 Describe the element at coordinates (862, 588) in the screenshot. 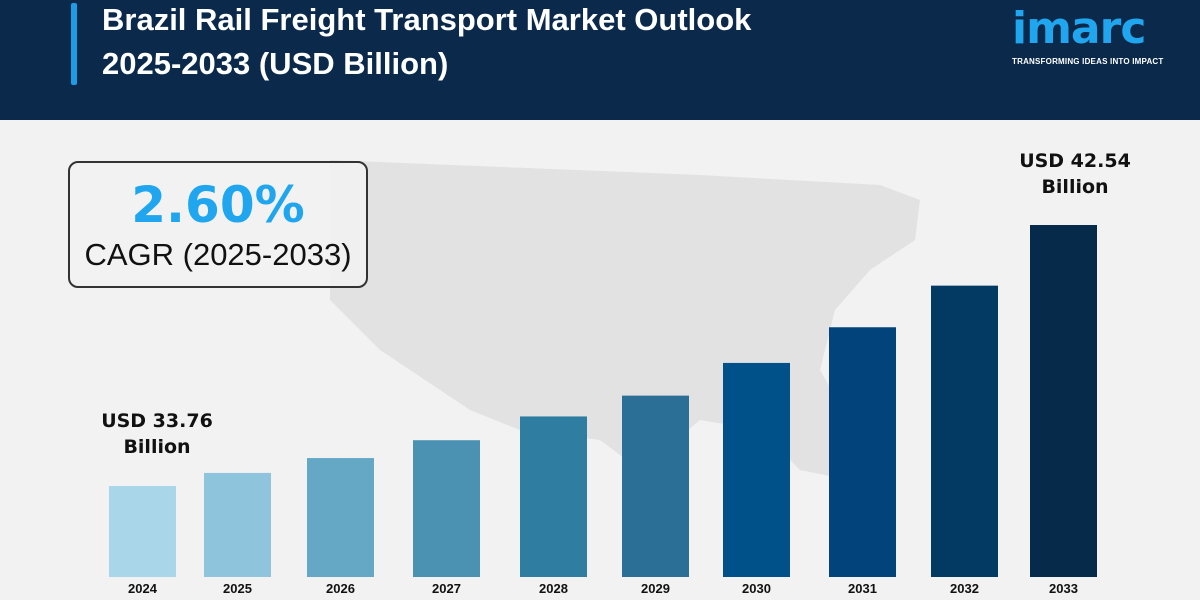

I see `x-tick-label: 2031` at that location.